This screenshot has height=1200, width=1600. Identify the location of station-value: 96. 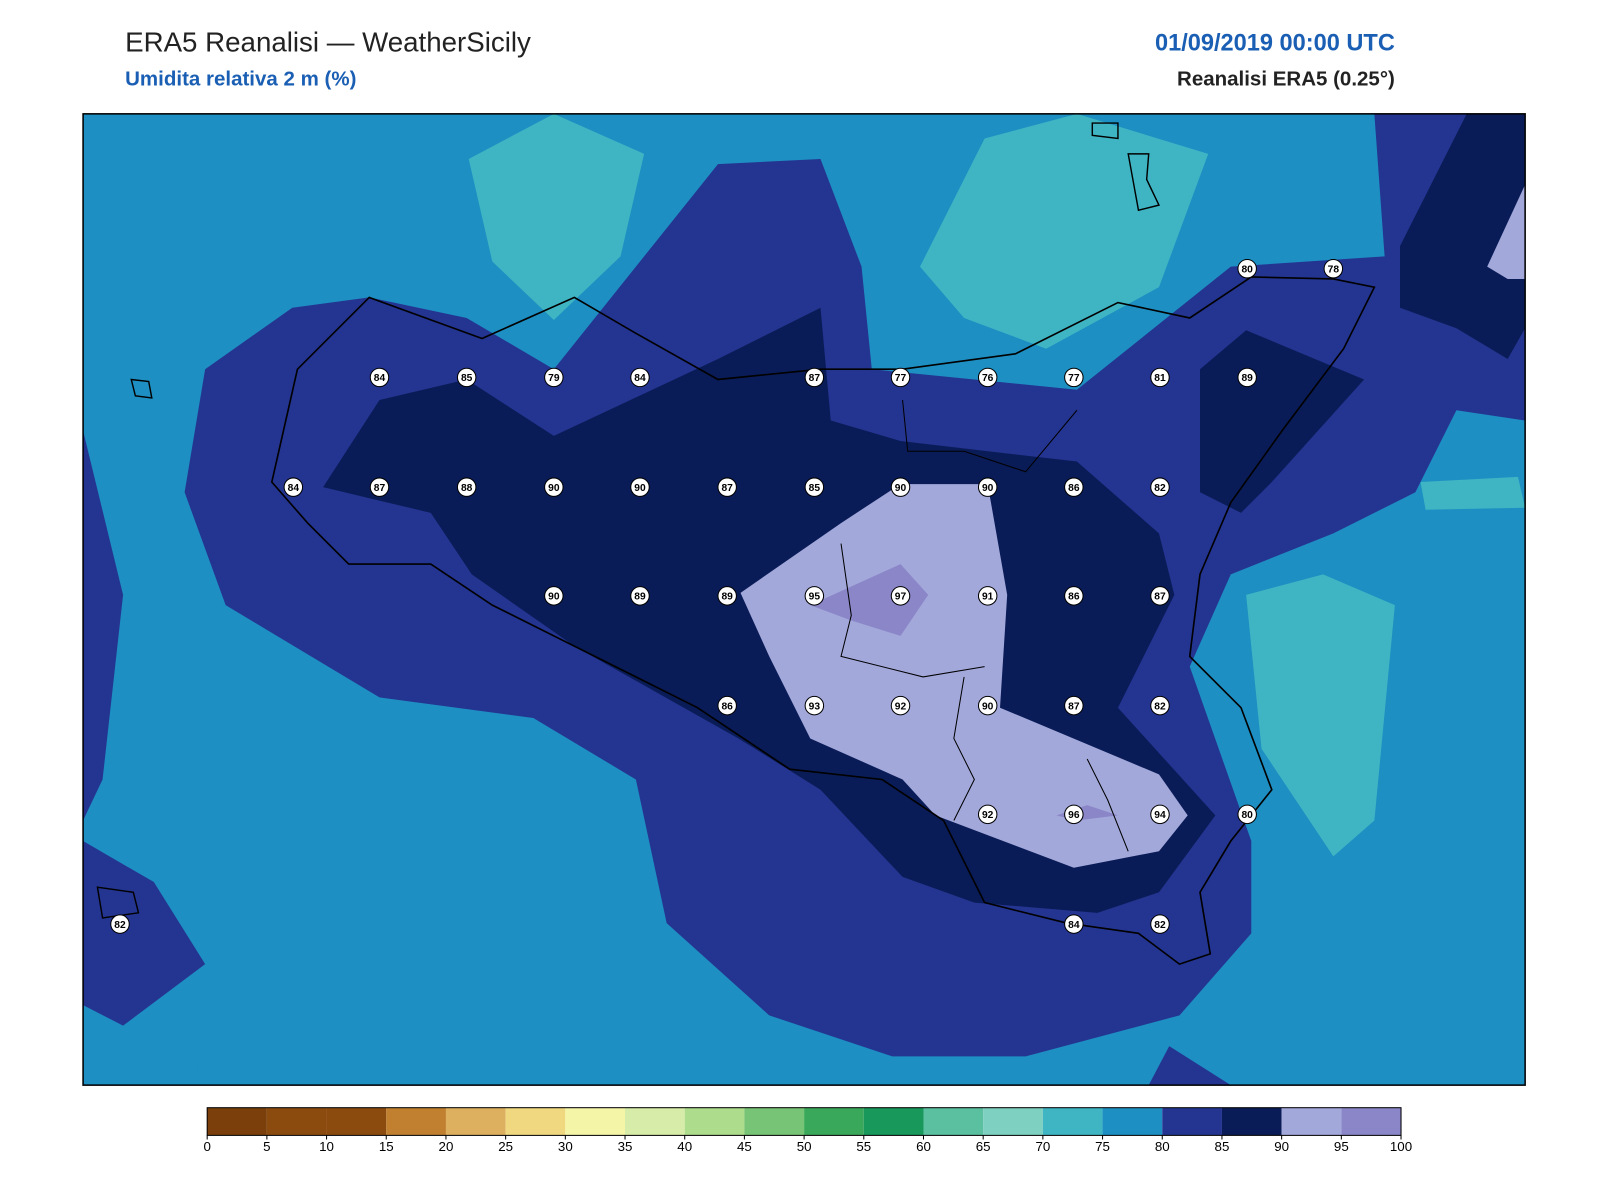
(1074, 815).